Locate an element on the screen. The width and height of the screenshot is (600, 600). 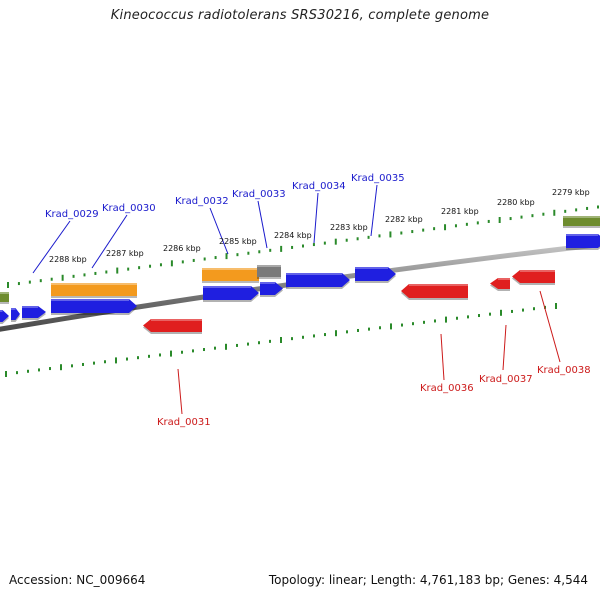
gene-label-forward: Krad_0029 is located at coordinates (72, 214).